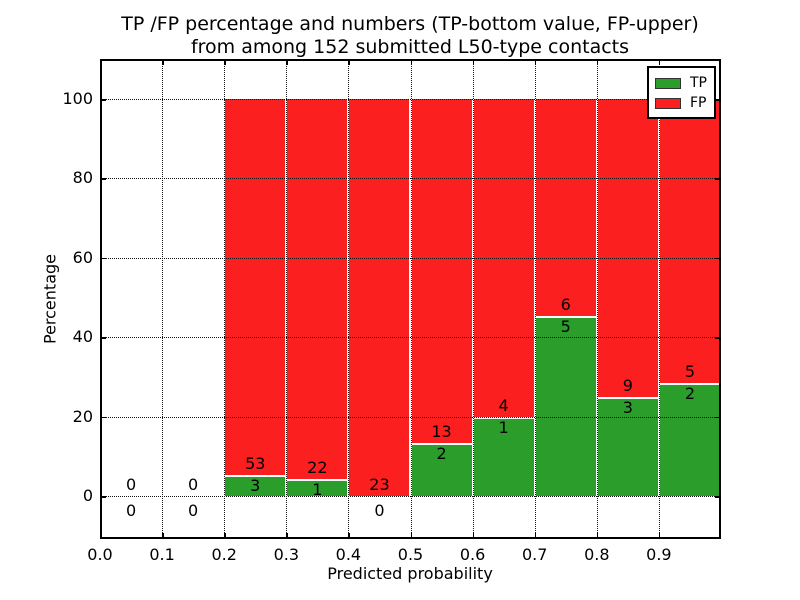  I want to click on x-tick-label: 0.1, so click(162, 554).